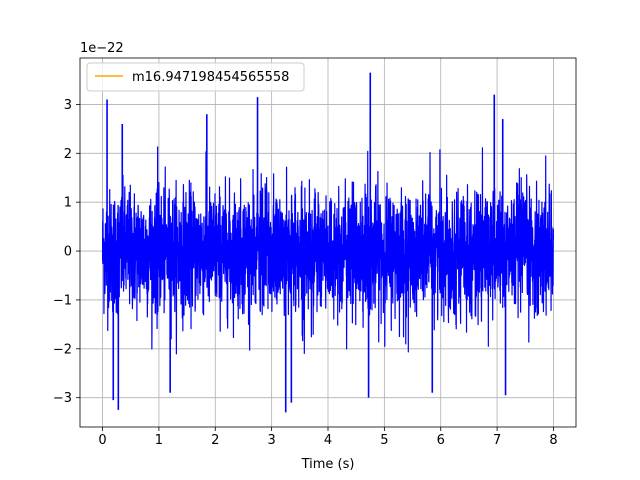 This screenshot has width=640, height=480. Describe the element at coordinates (62, 300) in the screenshot. I see `y-tick-label: −1` at that location.